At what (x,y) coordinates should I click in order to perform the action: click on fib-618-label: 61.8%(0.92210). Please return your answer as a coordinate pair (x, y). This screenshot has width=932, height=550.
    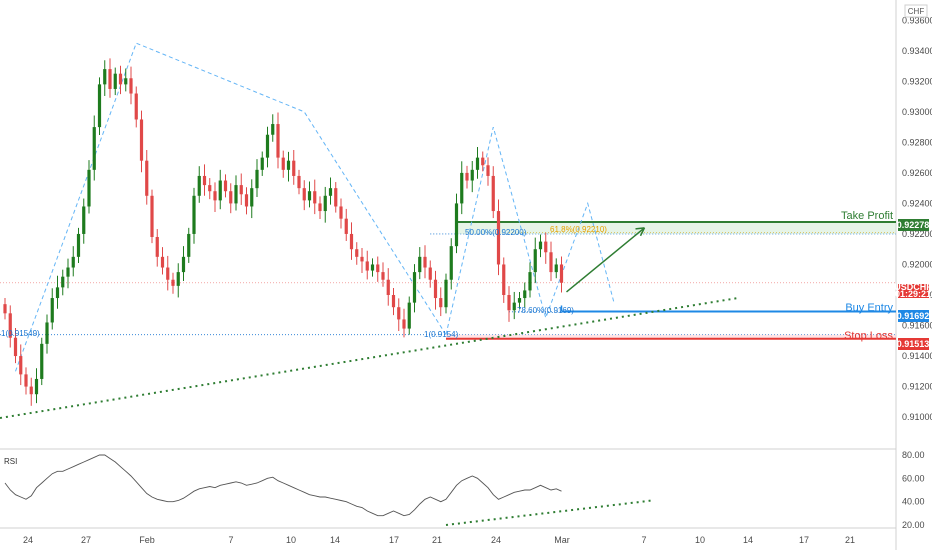
    Looking at the image, I should click on (578, 229).